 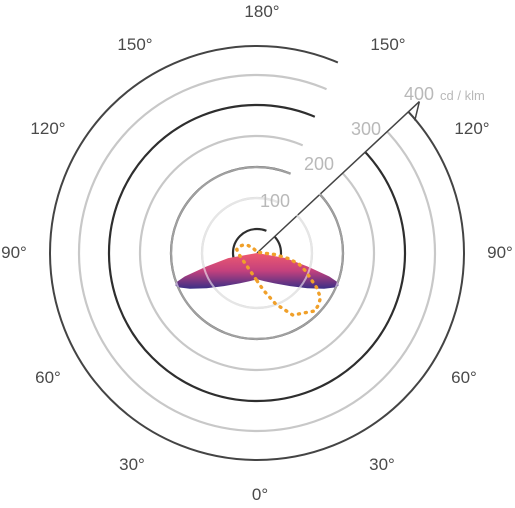 What do you see at coordinates (387, 44) in the screenshot?
I see `angle-label-upper-right-150: 150°` at bounding box center [387, 44].